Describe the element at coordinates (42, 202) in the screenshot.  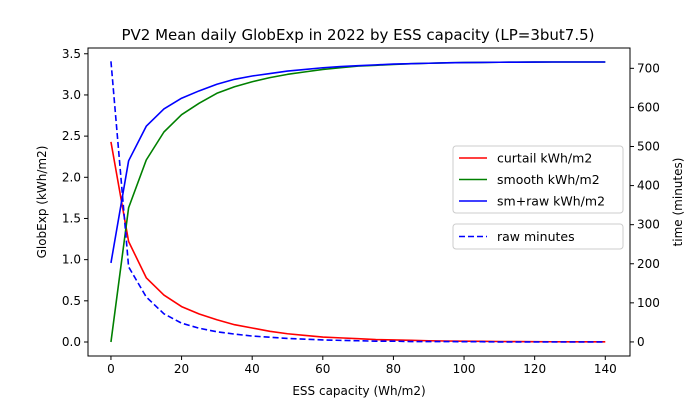
I see `y-axis-left-label: GlobExp (kWh/m2)` at that location.